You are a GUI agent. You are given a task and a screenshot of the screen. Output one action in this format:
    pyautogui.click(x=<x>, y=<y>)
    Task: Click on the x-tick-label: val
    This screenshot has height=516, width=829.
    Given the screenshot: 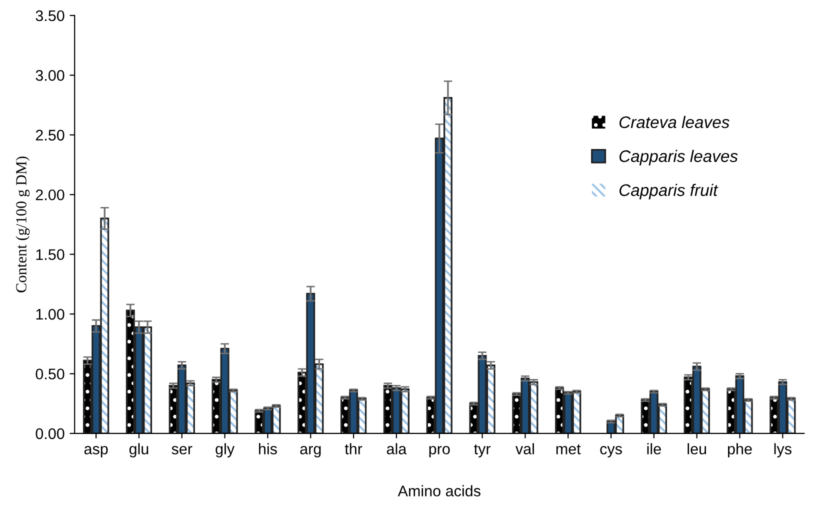 What is the action you would take?
    pyautogui.click(x=524, y=448)
    